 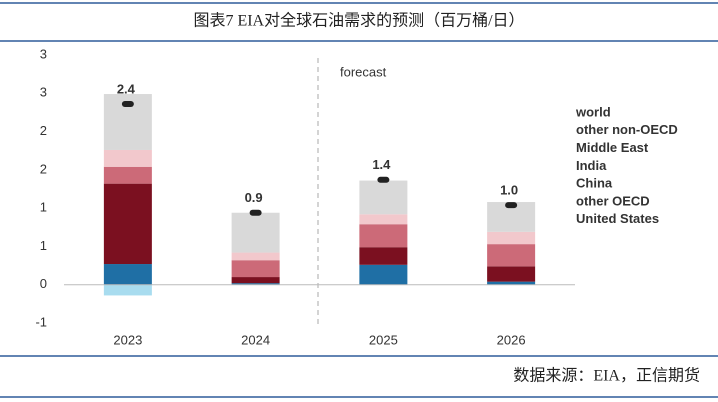 I want to click on data-label: 0.9, so click(x=254, y=197).